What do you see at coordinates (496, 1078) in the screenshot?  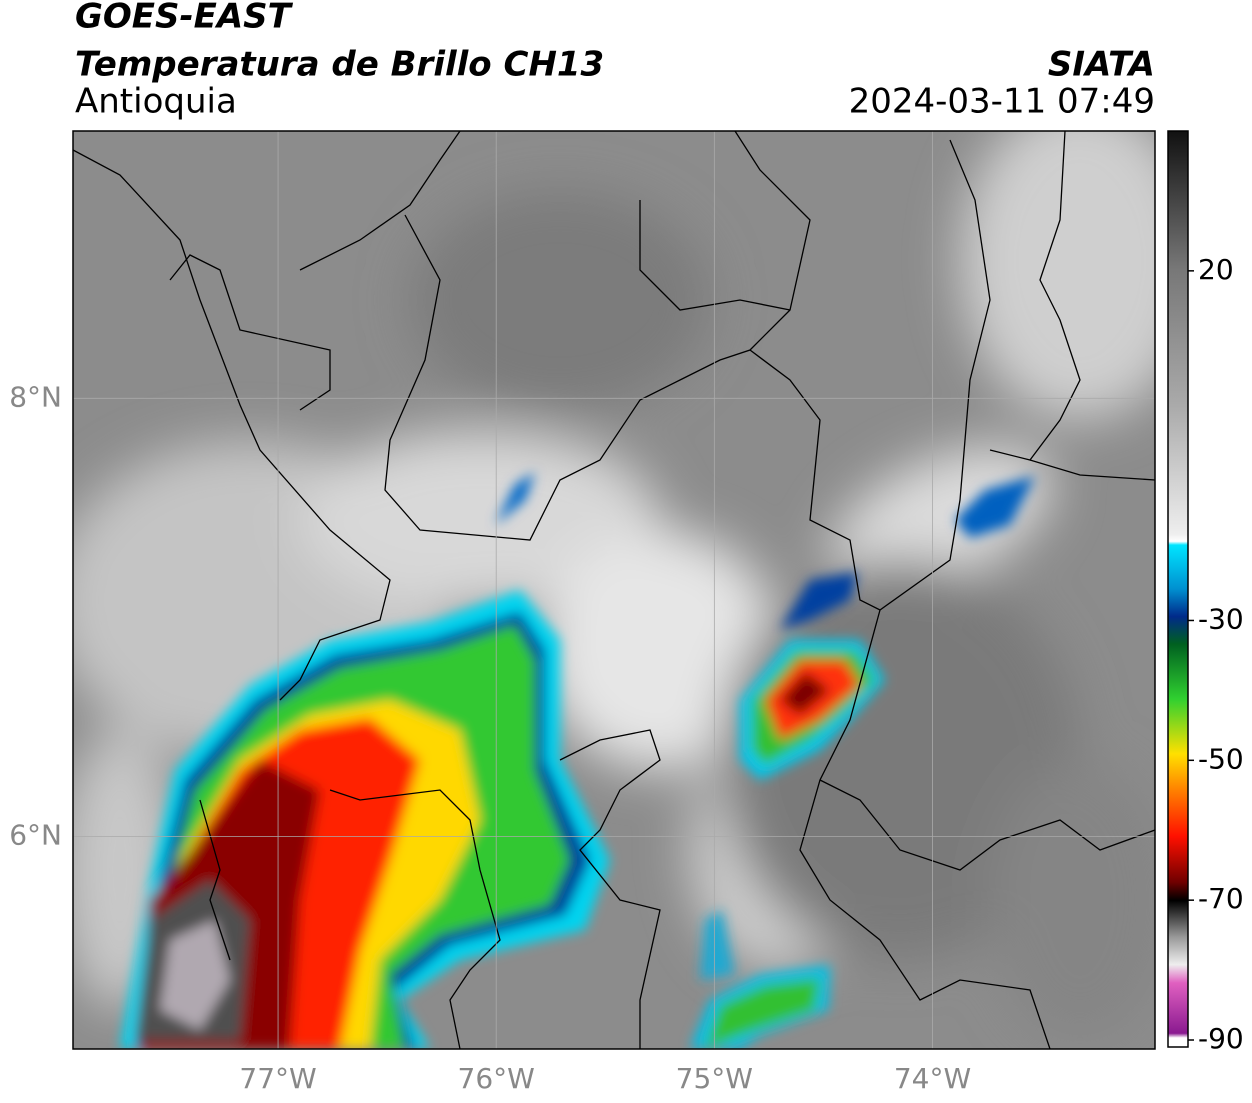 I see `x-tick-label: 76°W` at bounding box center [496, 1078].